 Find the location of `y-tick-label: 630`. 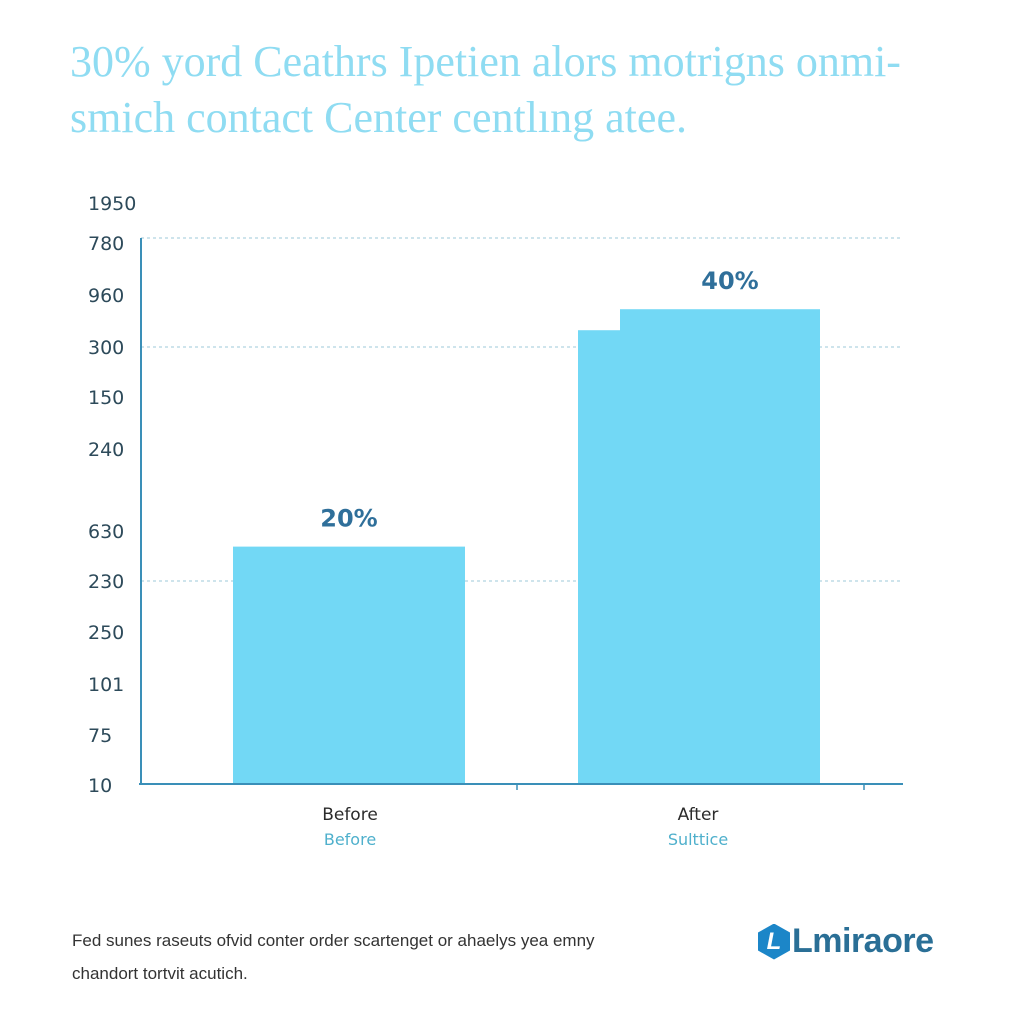

y-tick-label: 630 is located at coordinates (106, 532).